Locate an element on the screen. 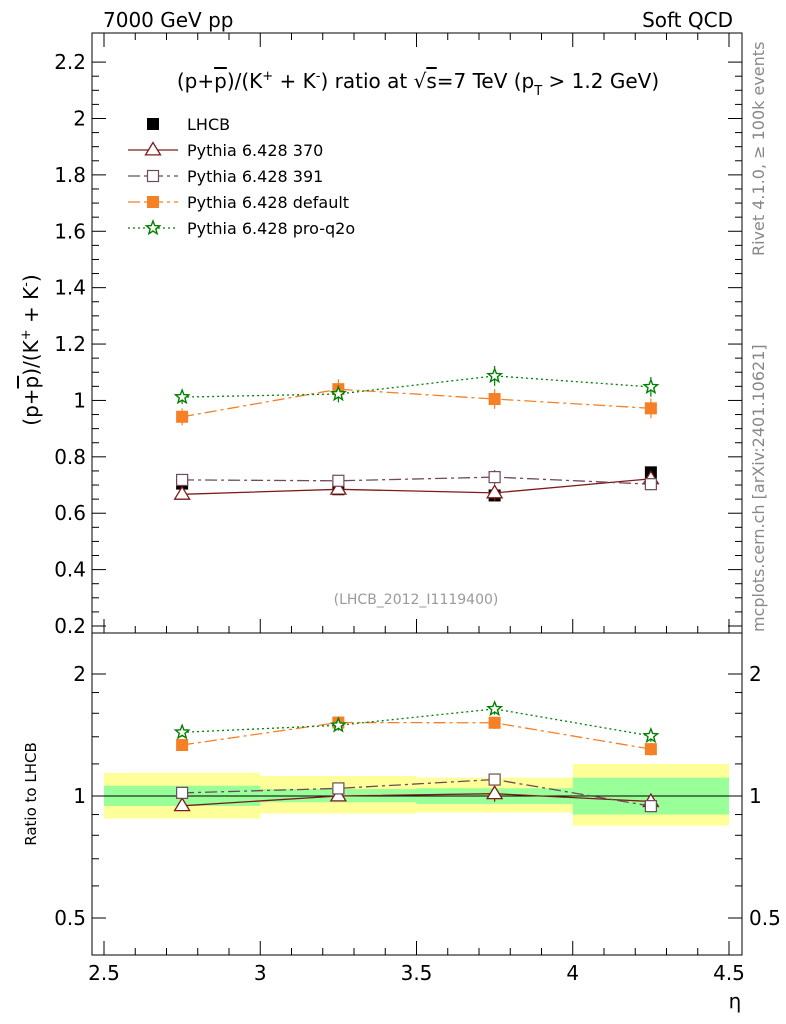  legend-label: Pythia 6.428 default is located at coordinates (268, 202).